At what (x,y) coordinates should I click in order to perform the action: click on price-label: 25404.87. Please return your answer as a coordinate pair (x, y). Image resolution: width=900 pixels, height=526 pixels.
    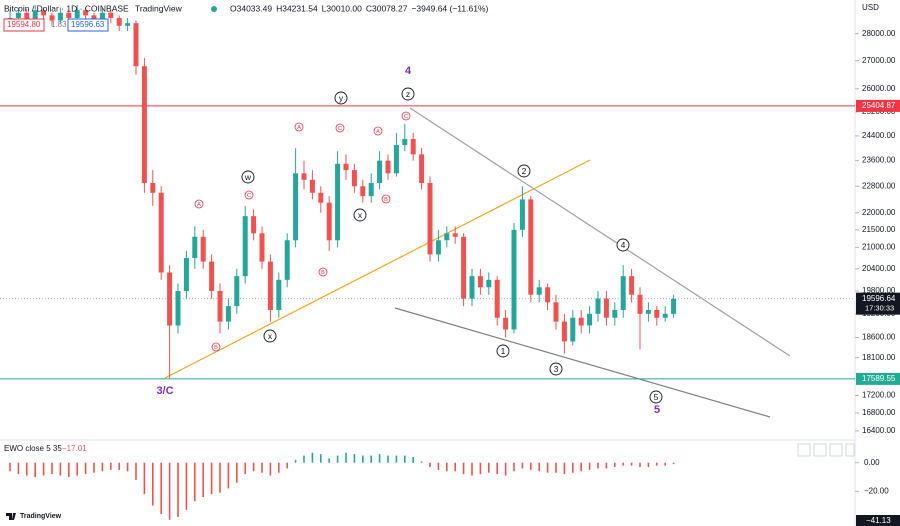
    Looking at the image, I should click on (879, 105).